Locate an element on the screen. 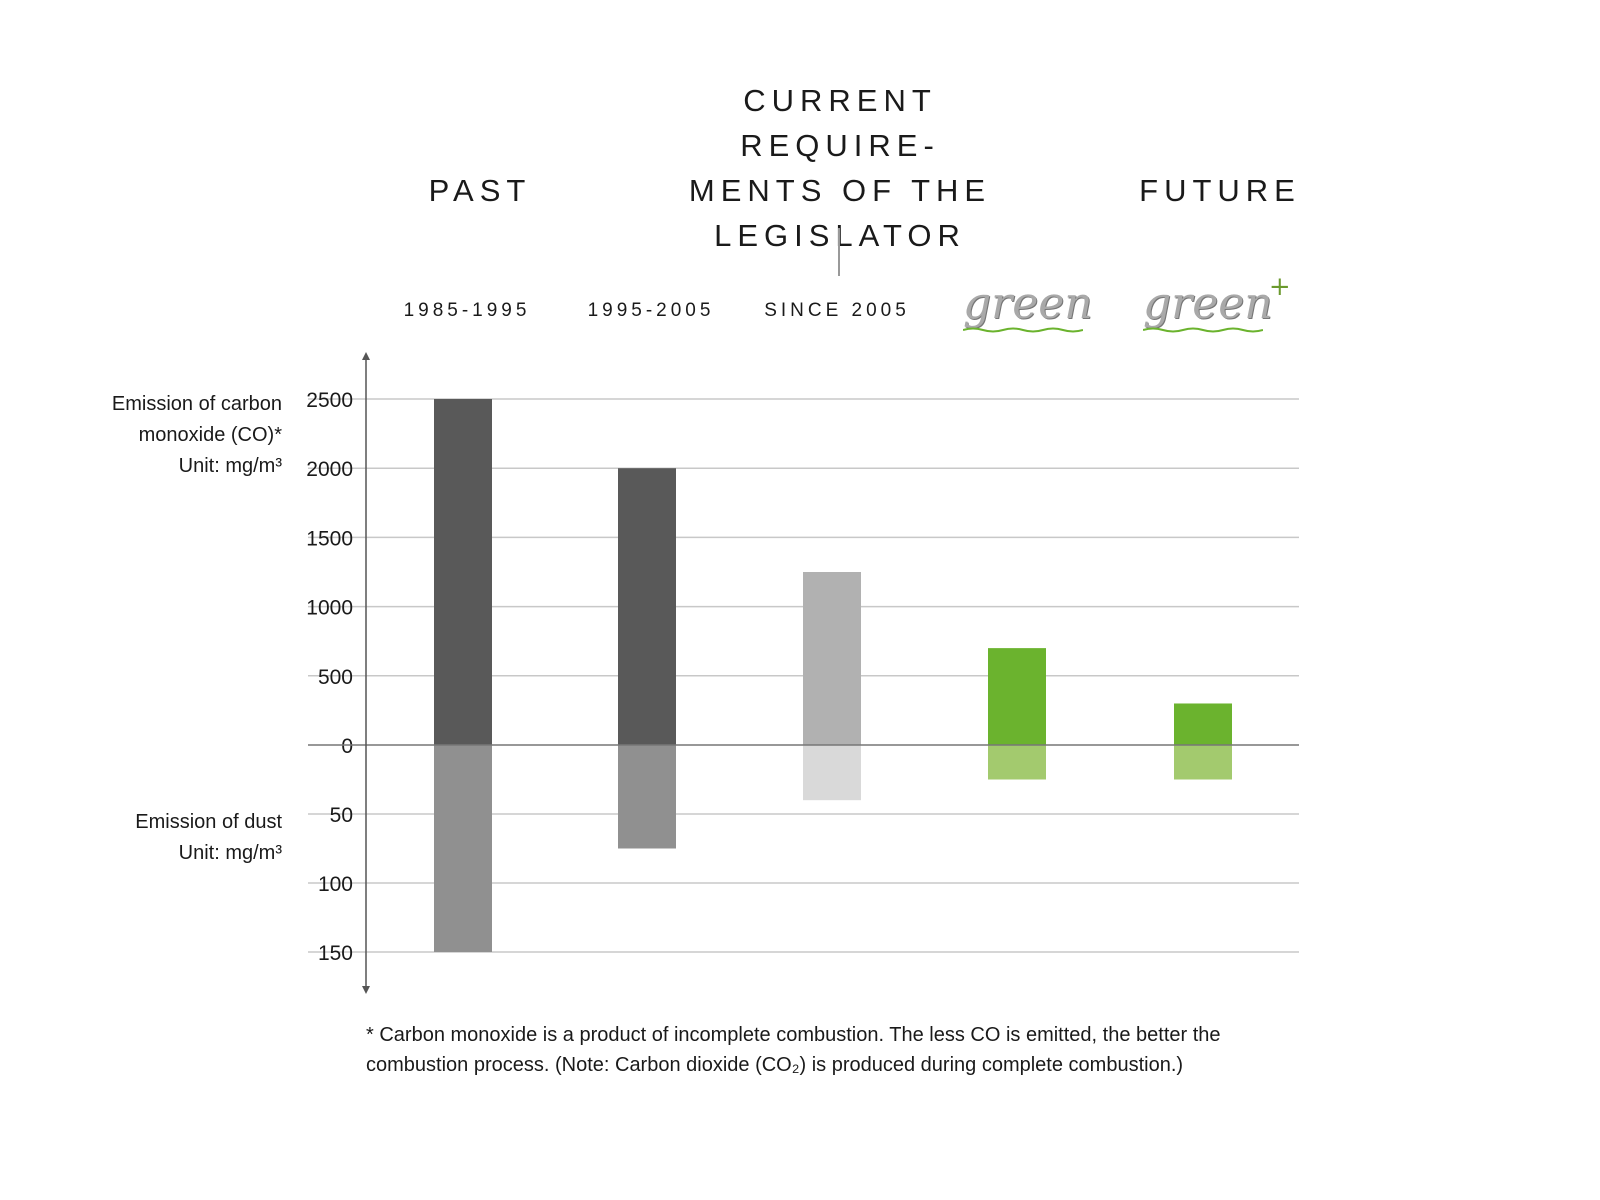 The image size is (1600, 1200). green-logo: green is located at coordinates (1028, 305).